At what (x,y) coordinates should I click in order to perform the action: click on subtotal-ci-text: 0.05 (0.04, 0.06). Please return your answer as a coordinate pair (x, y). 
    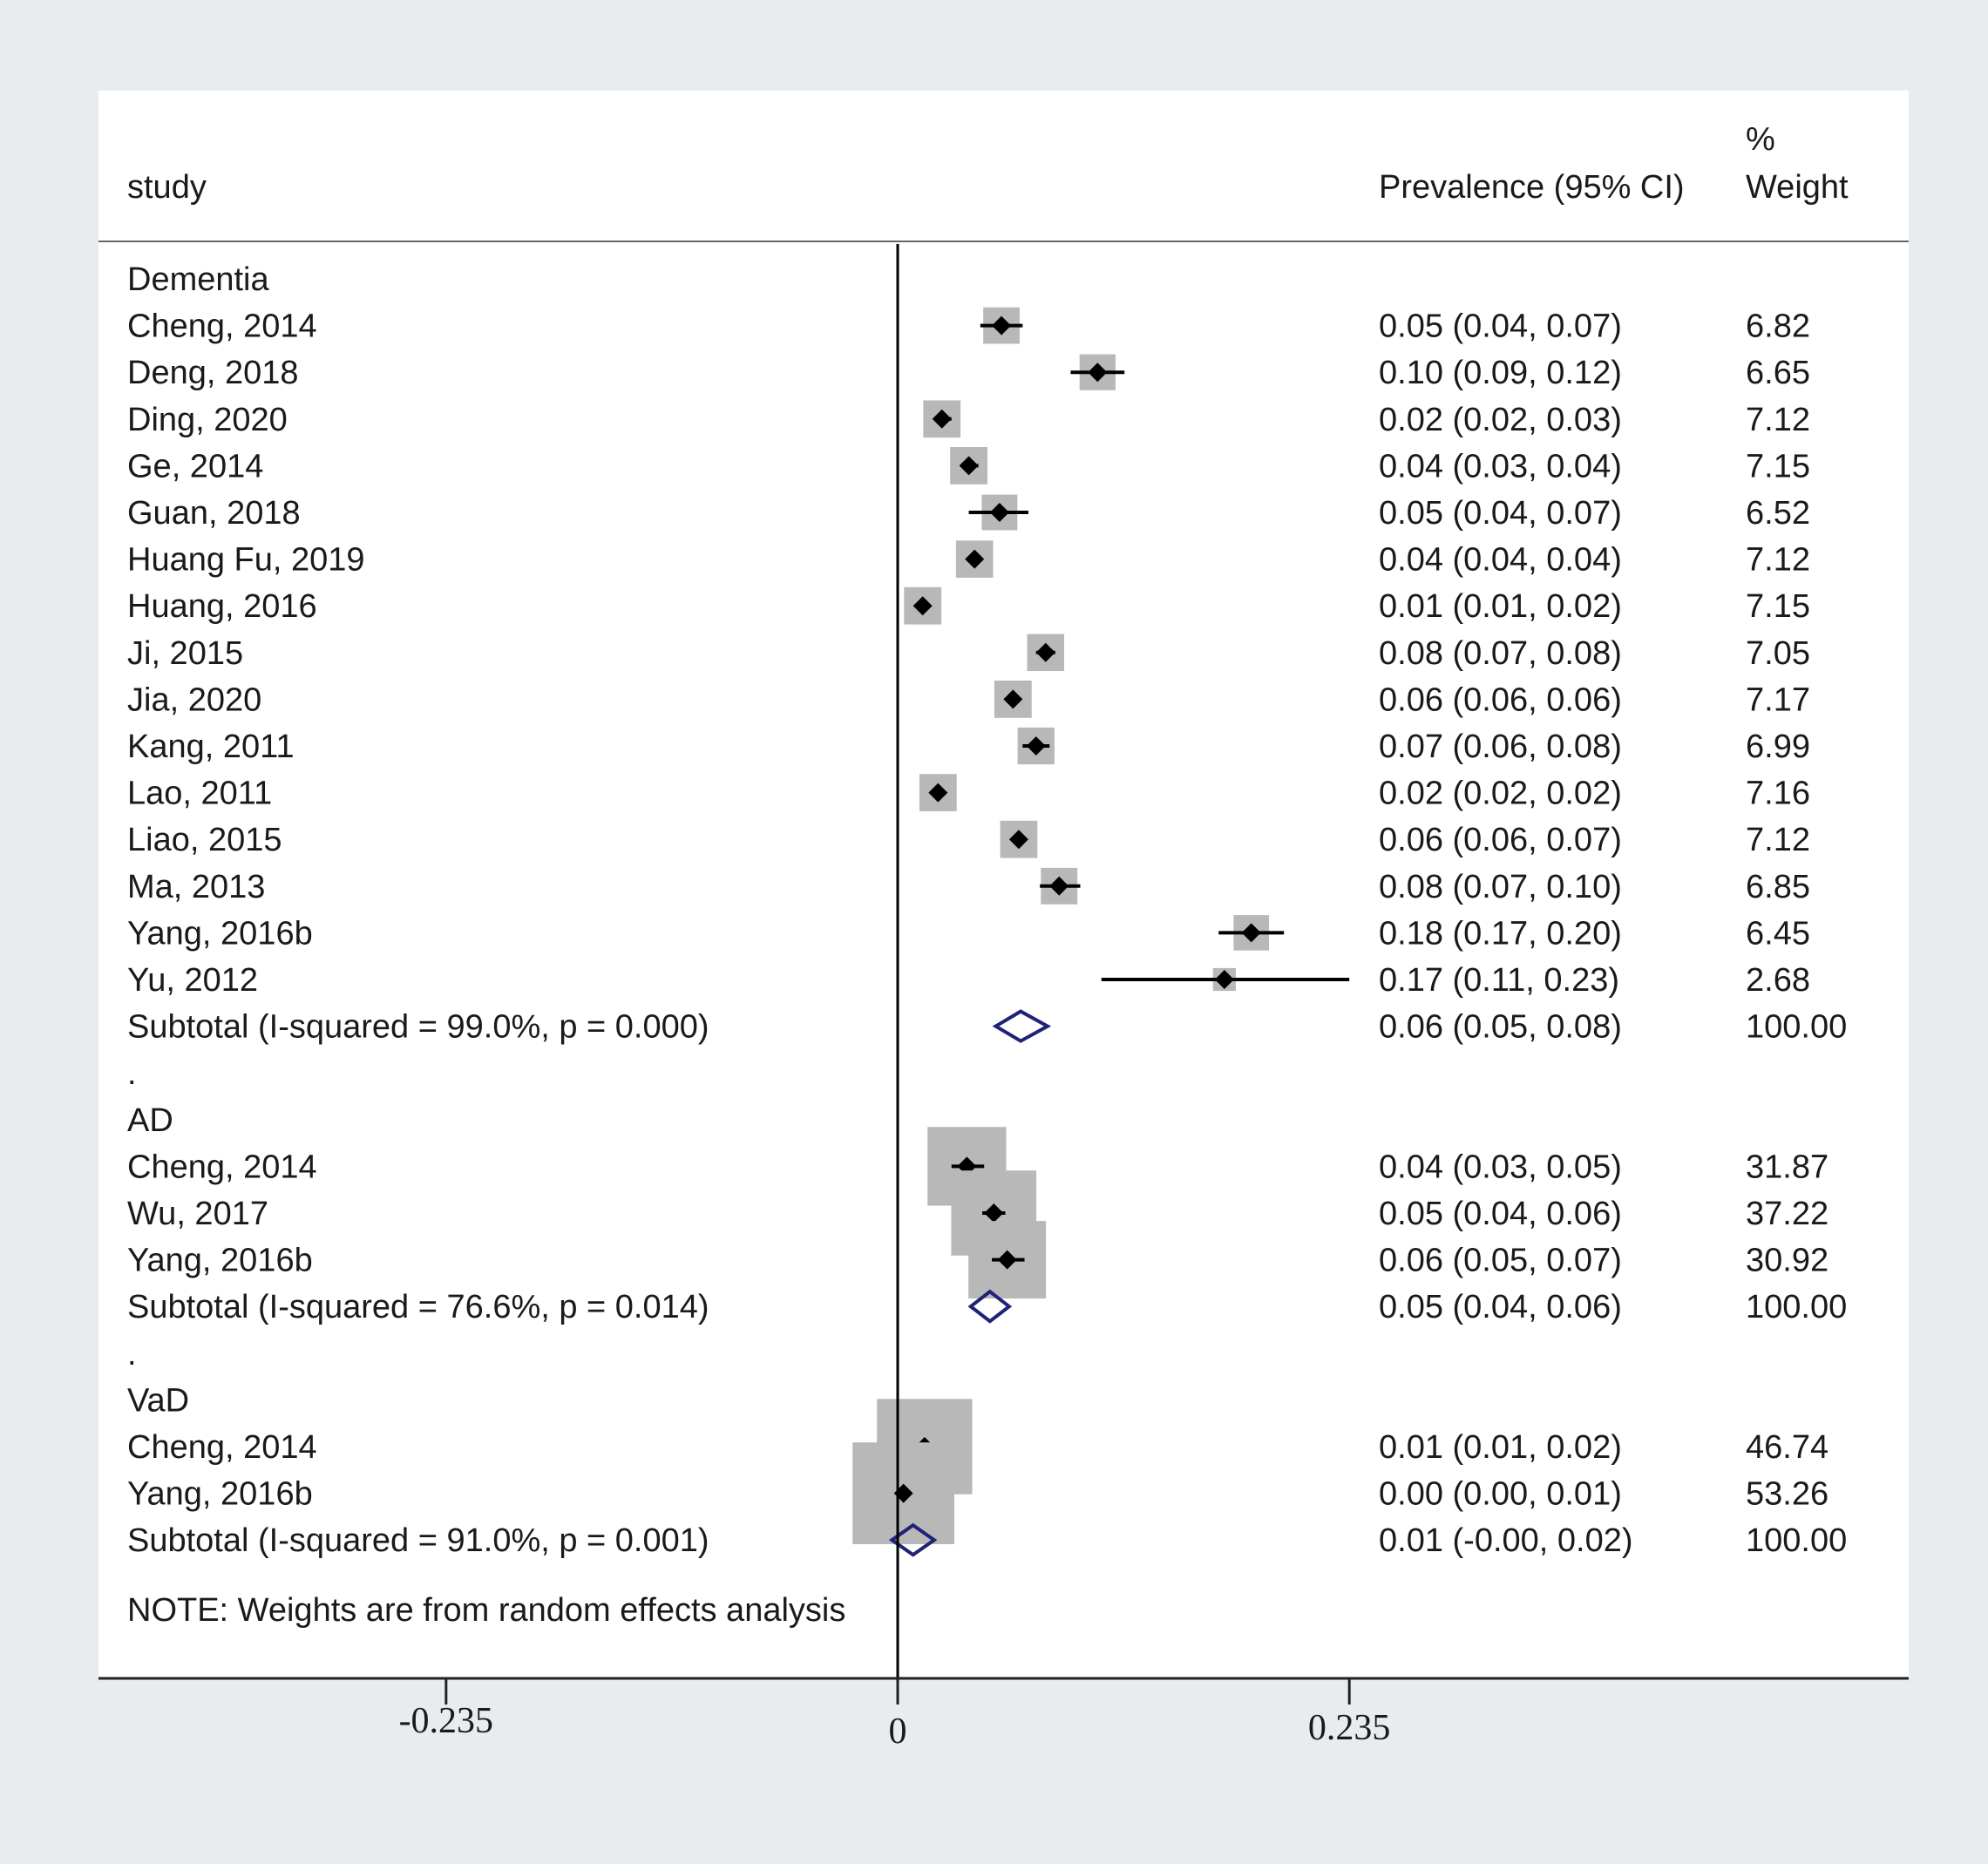
    Looking at the image, I should click on (1501, 1307).